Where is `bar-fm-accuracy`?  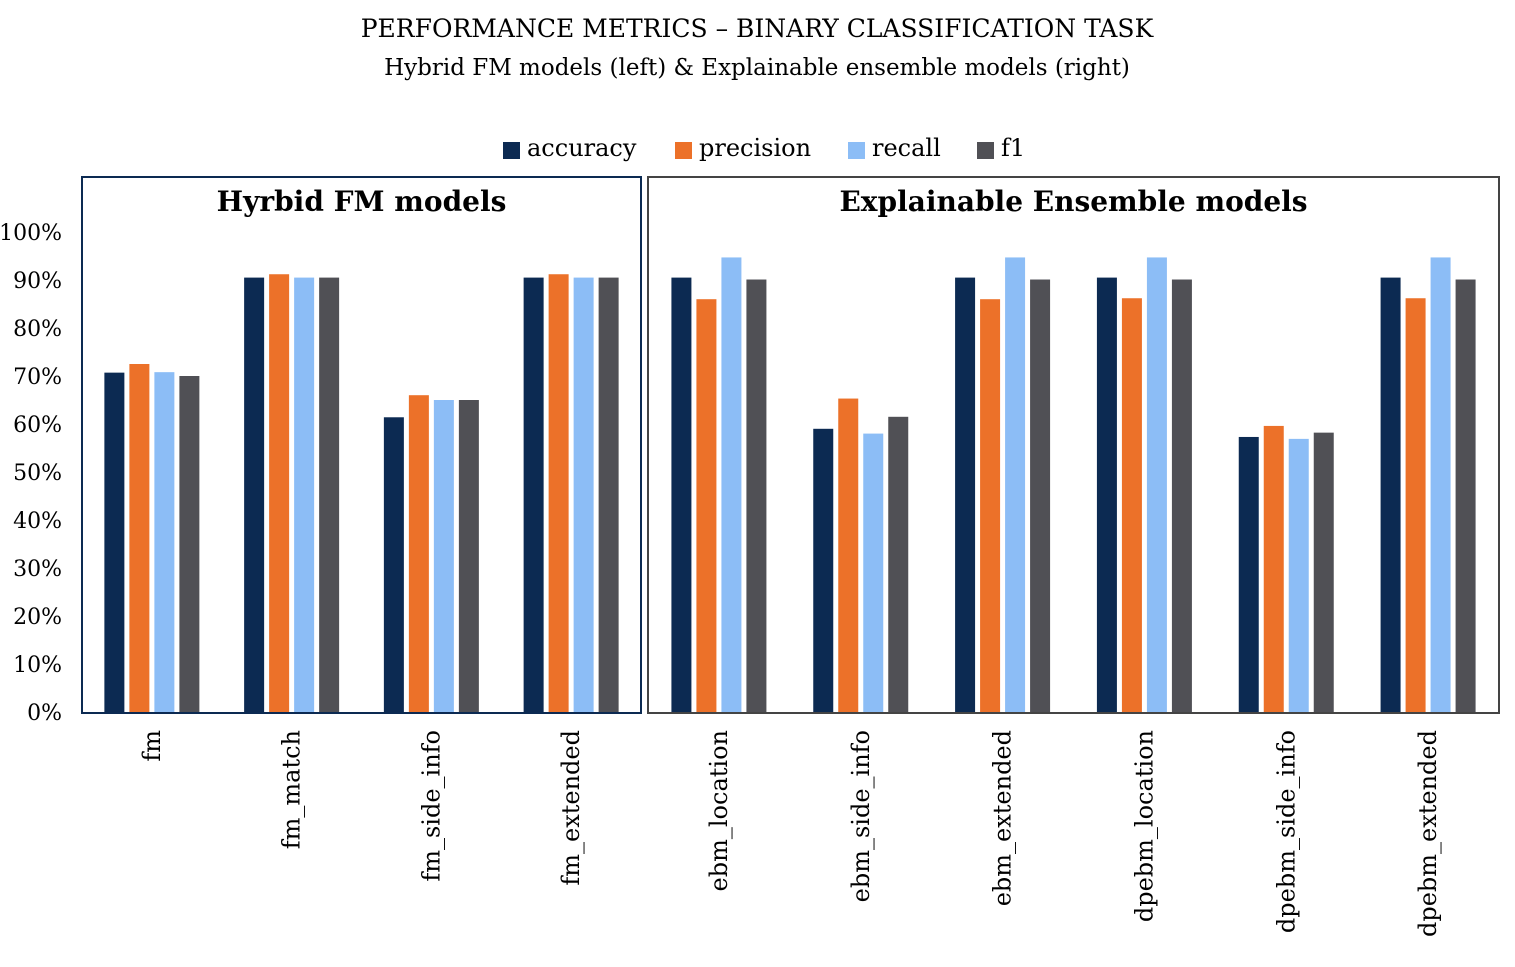 bar-fm-accuracy is located at coordinates (114, 542).